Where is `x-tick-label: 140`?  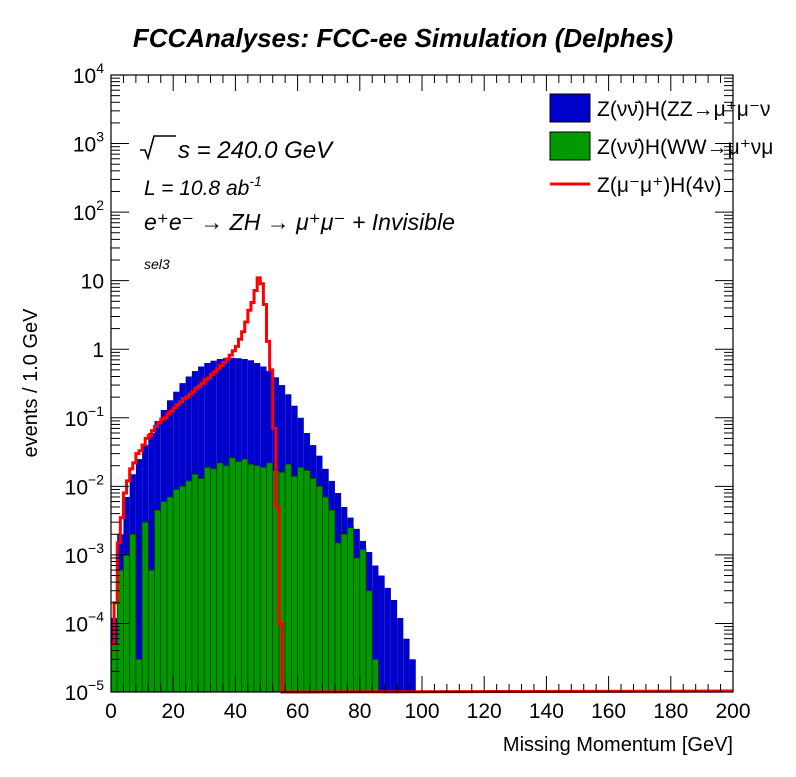
x-tick-label: 140 is located at coordinates (546, 711).